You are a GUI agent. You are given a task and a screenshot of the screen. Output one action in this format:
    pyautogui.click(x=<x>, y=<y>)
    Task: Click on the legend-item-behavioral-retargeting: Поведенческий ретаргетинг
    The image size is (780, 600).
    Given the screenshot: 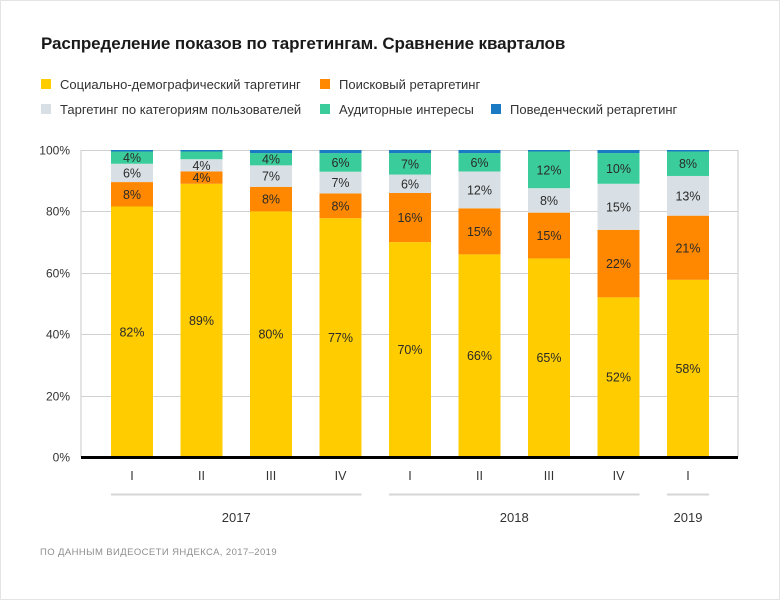 What is the action you would take?
    pyautogui.click(x=584, y=109)
    